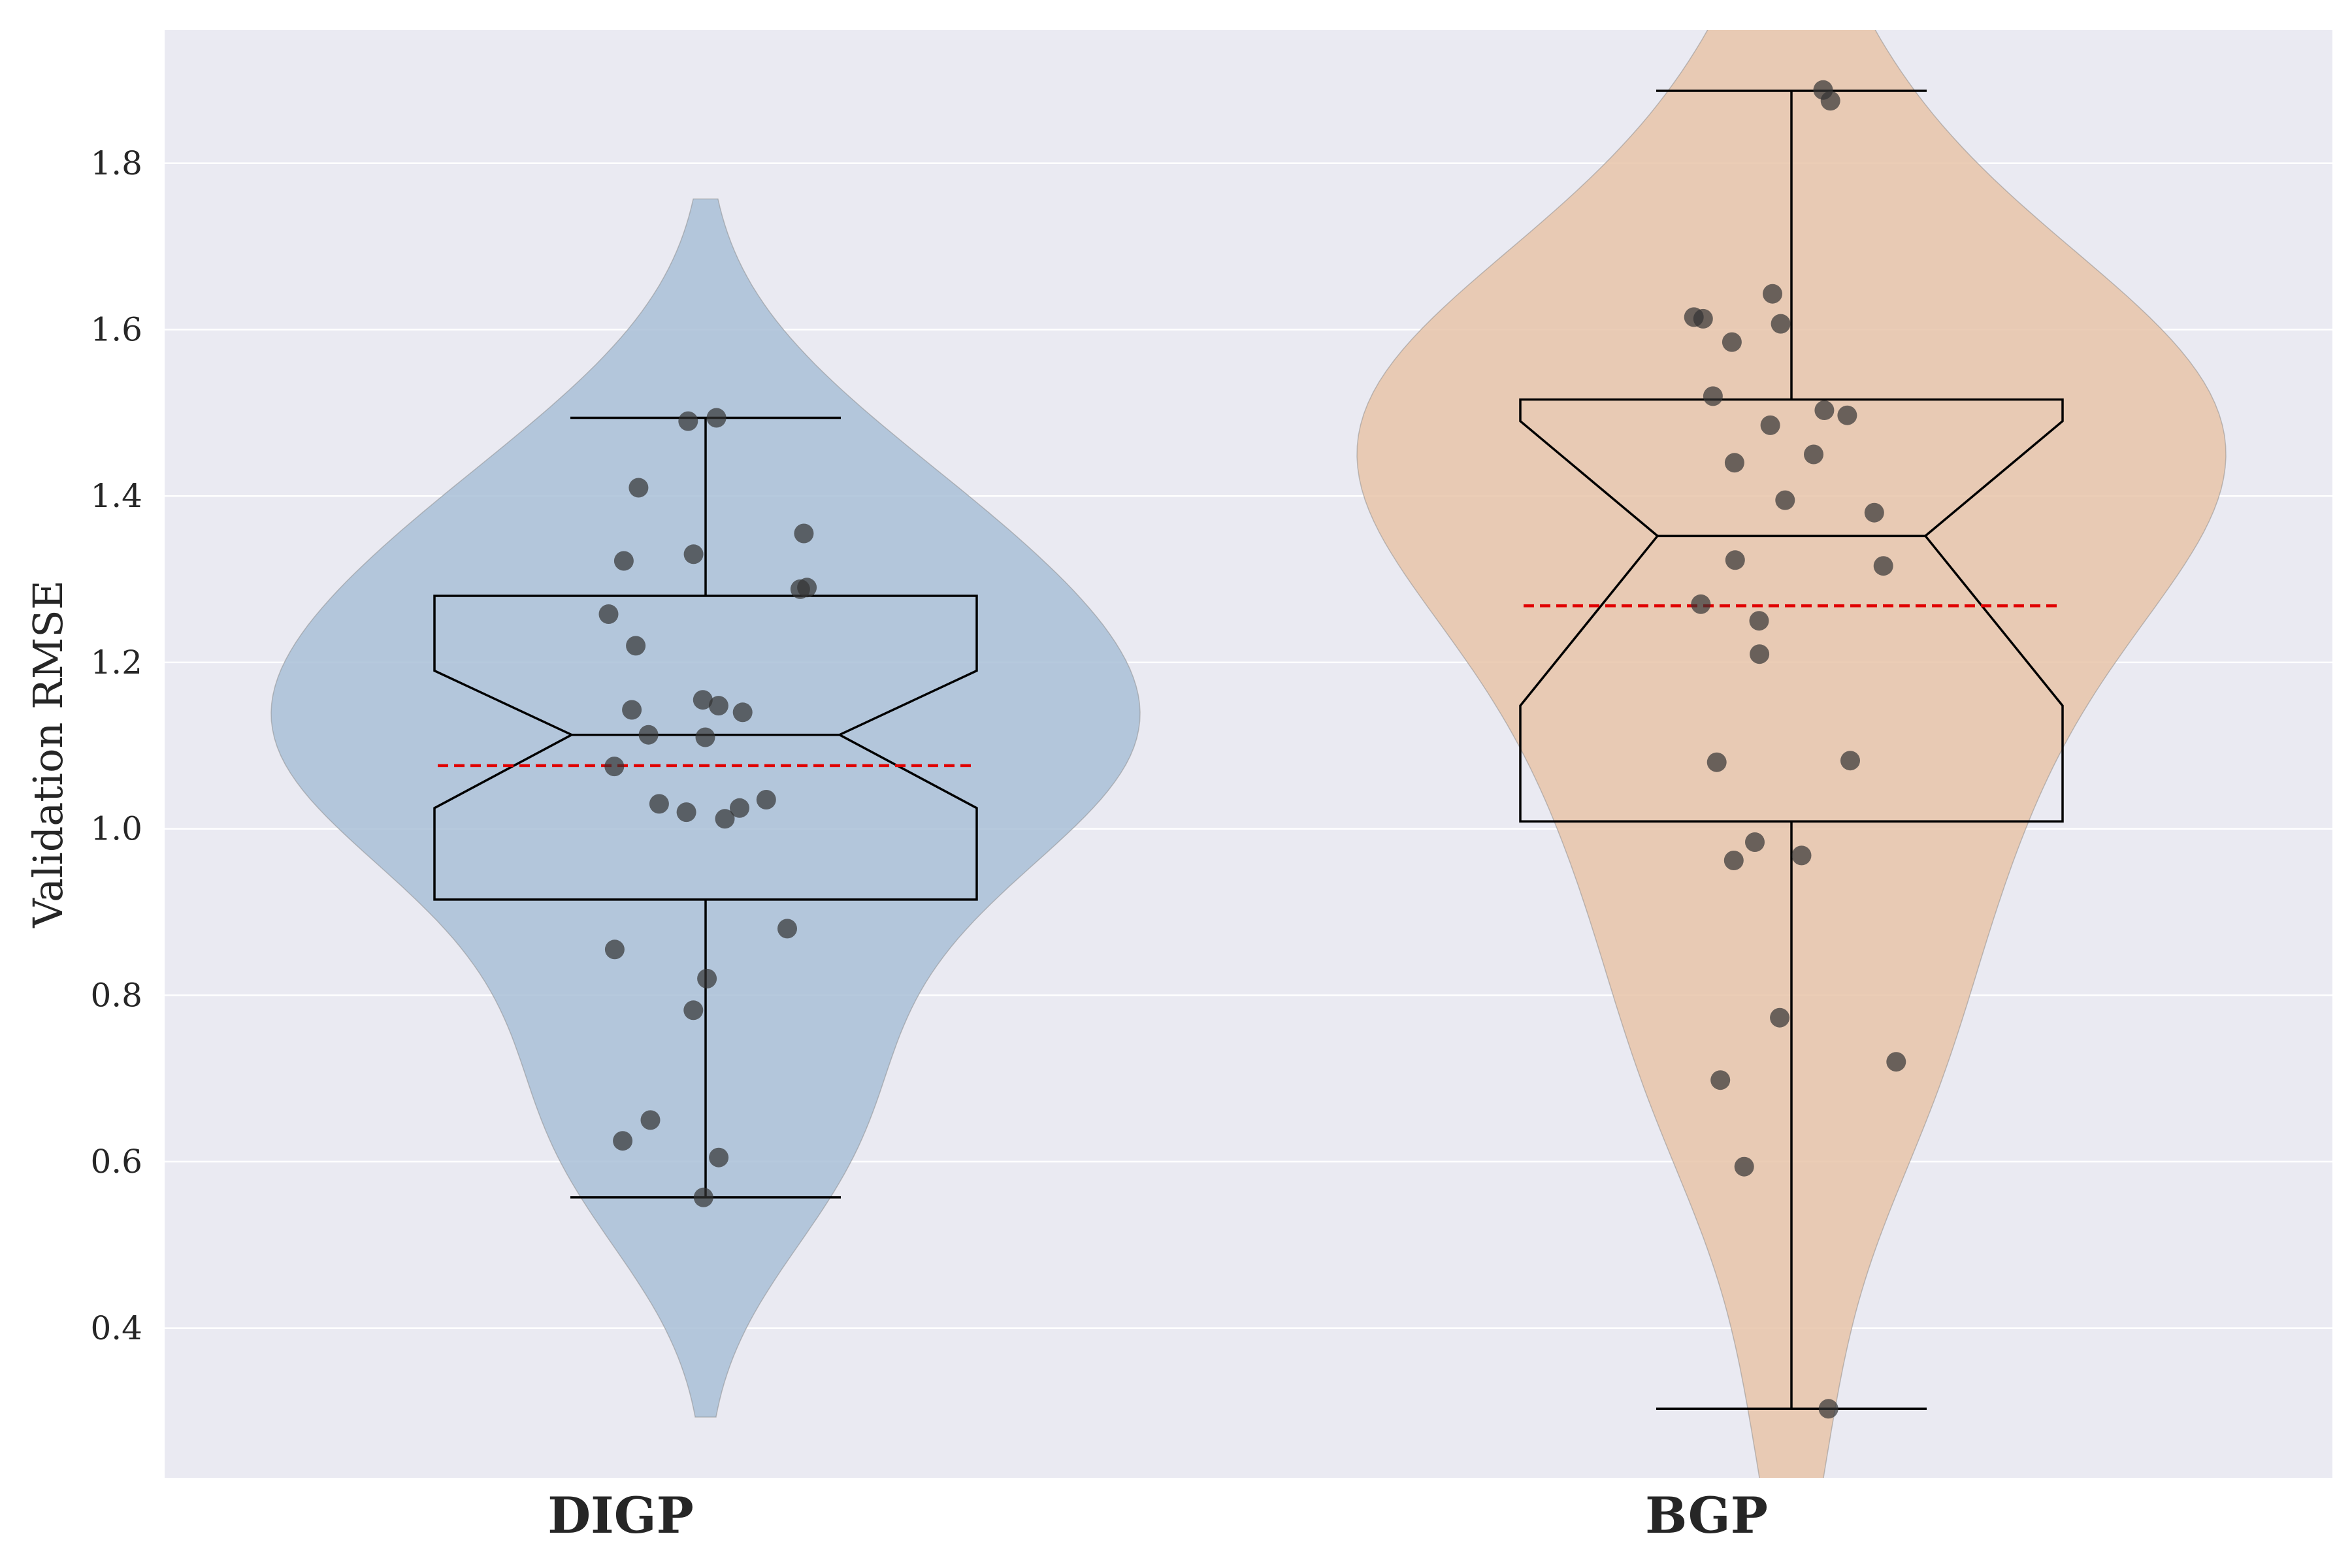 The image size is (2352, 1568). I want to click on y-tick-label: 0.6, so click(116, 1162).